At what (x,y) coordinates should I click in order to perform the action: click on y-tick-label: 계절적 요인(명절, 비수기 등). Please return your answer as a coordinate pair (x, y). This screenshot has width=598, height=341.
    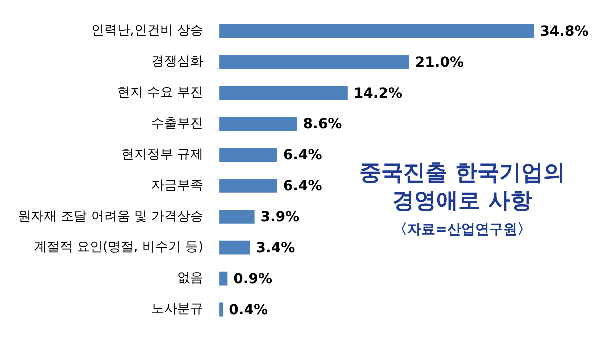
    Looking at the image, I should click on (119, 248).